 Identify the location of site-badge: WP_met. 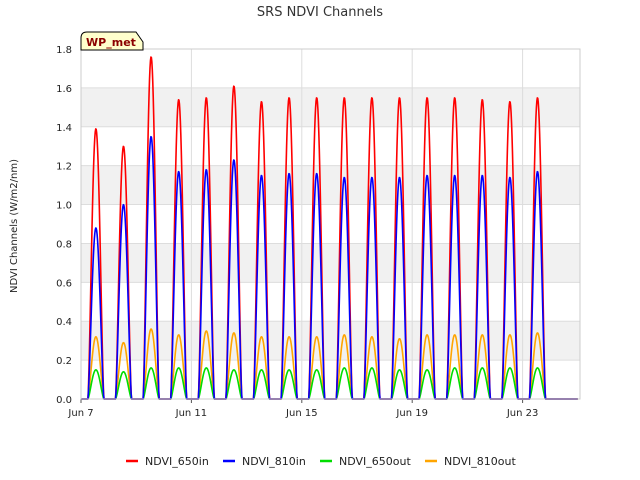
(112, 41).